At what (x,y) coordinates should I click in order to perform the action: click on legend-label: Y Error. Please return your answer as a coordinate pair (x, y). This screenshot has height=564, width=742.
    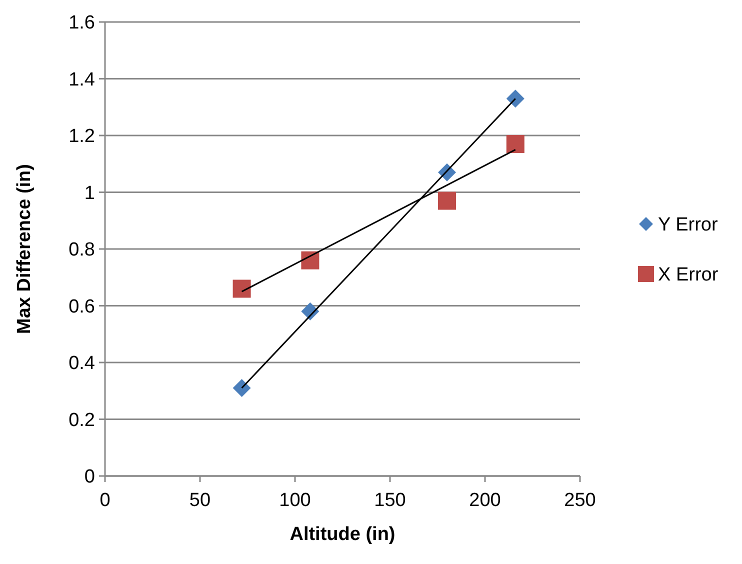
    Looking at the image, I should click on (688, 225).